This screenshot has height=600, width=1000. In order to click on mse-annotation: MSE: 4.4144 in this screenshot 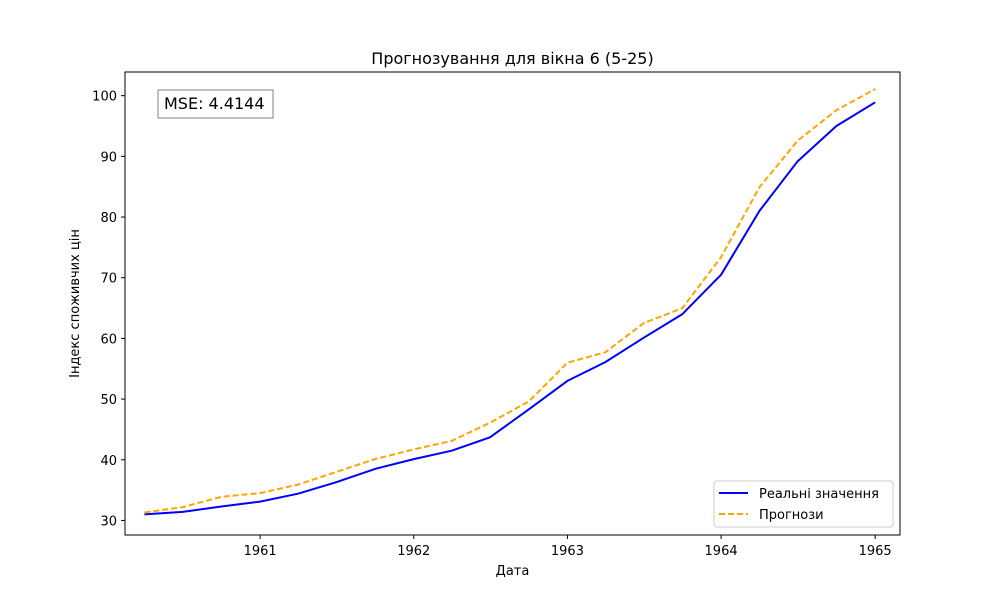, I will do `click(215, 104)`.